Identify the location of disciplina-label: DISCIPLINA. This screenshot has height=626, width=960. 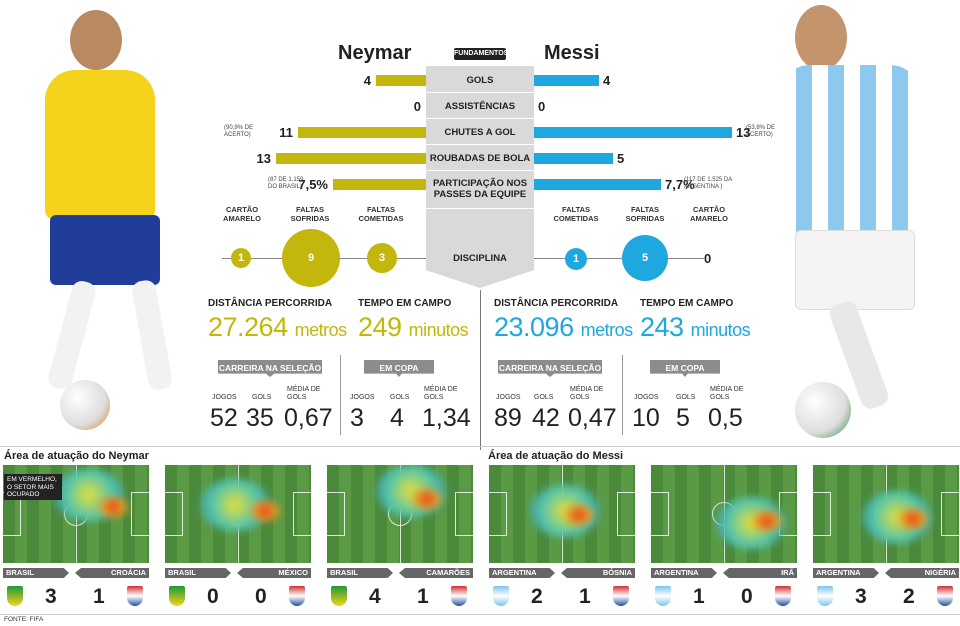
(480, 258).